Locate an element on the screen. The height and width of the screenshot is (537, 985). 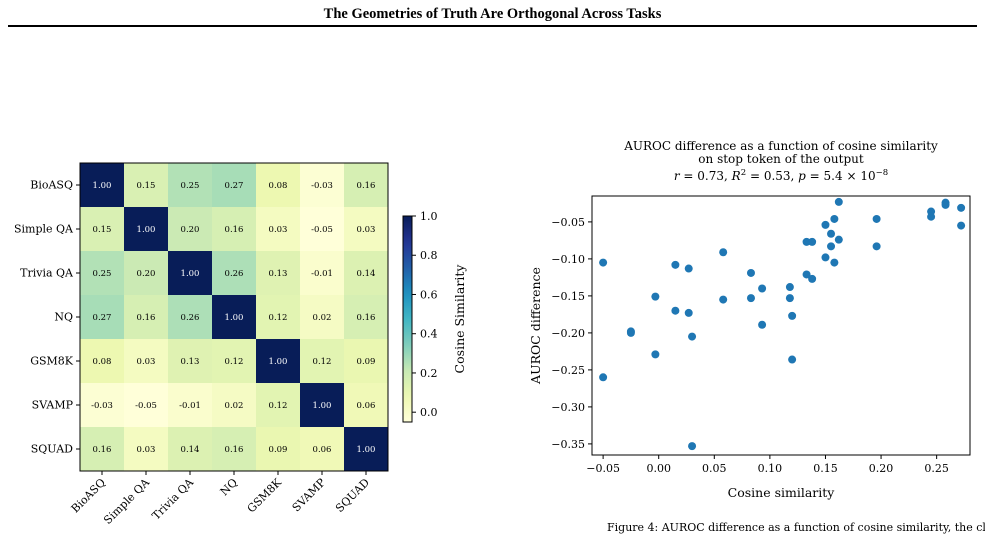
scatter-y-tick-label: −0.25 is located at coordinates (568, 370).